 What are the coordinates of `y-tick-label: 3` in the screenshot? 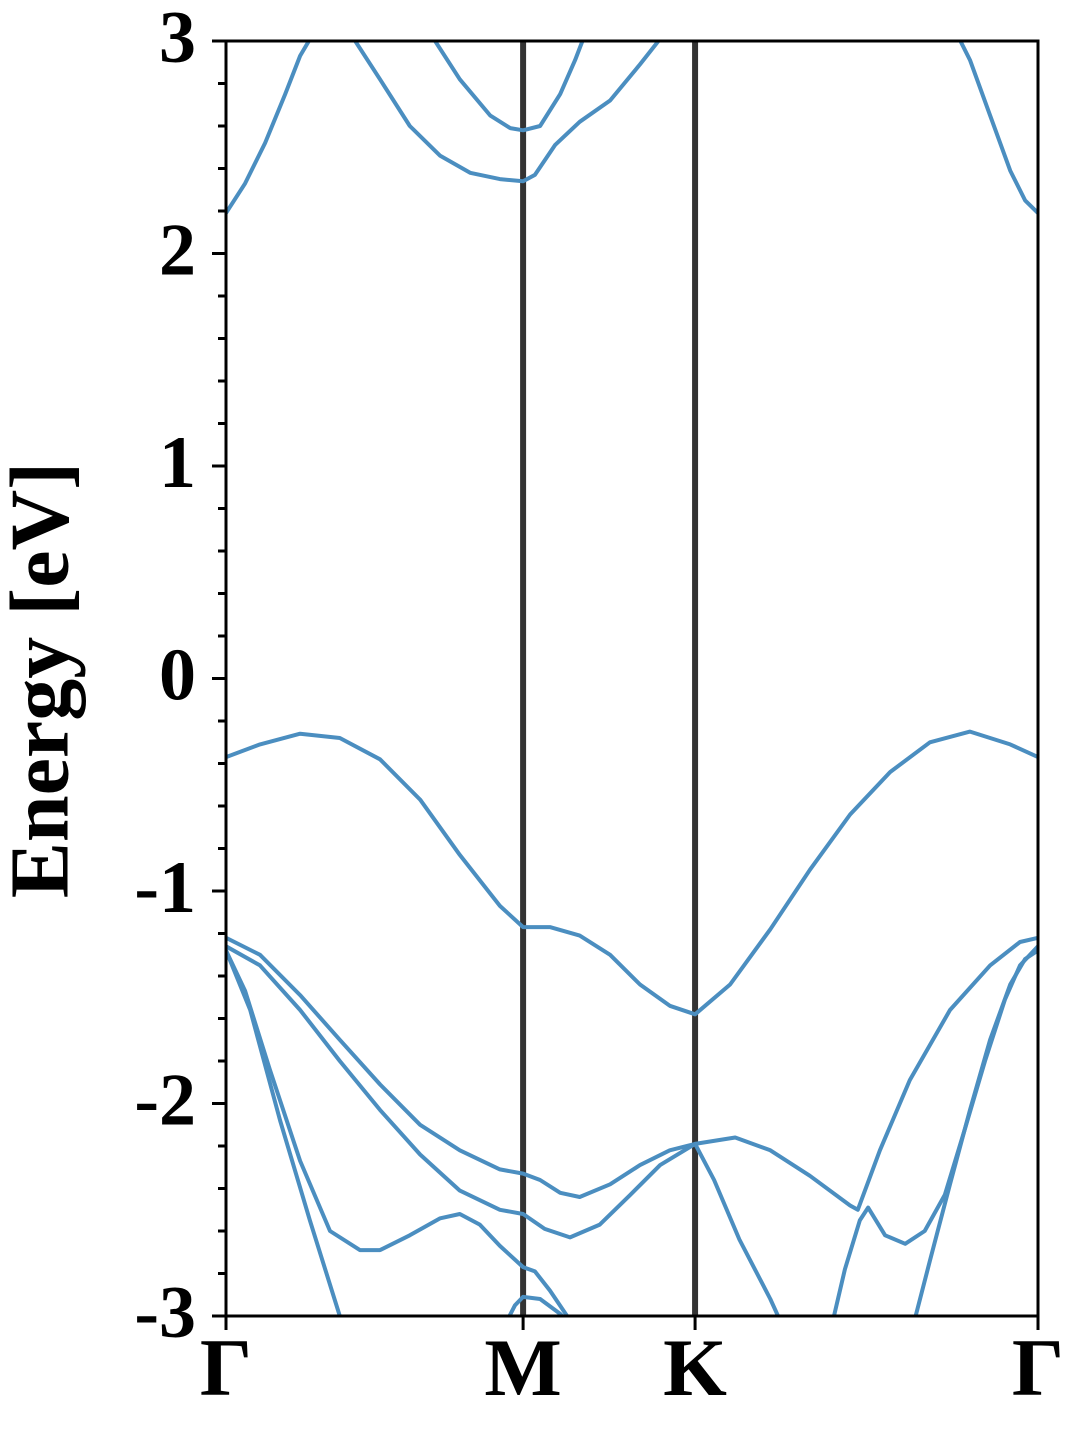 It's located at (177, 39).